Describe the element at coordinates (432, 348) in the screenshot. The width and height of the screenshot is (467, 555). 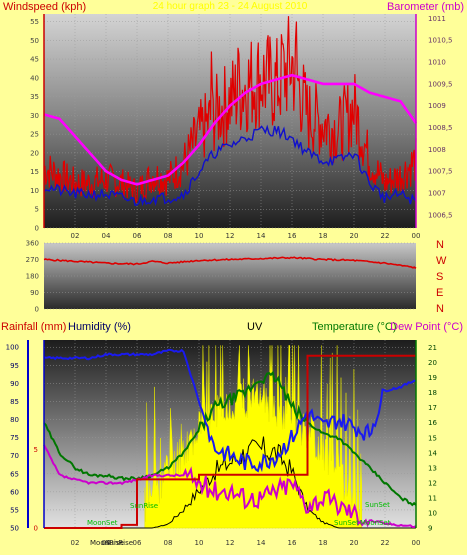
I see `temperature-tick: 21` at that location.